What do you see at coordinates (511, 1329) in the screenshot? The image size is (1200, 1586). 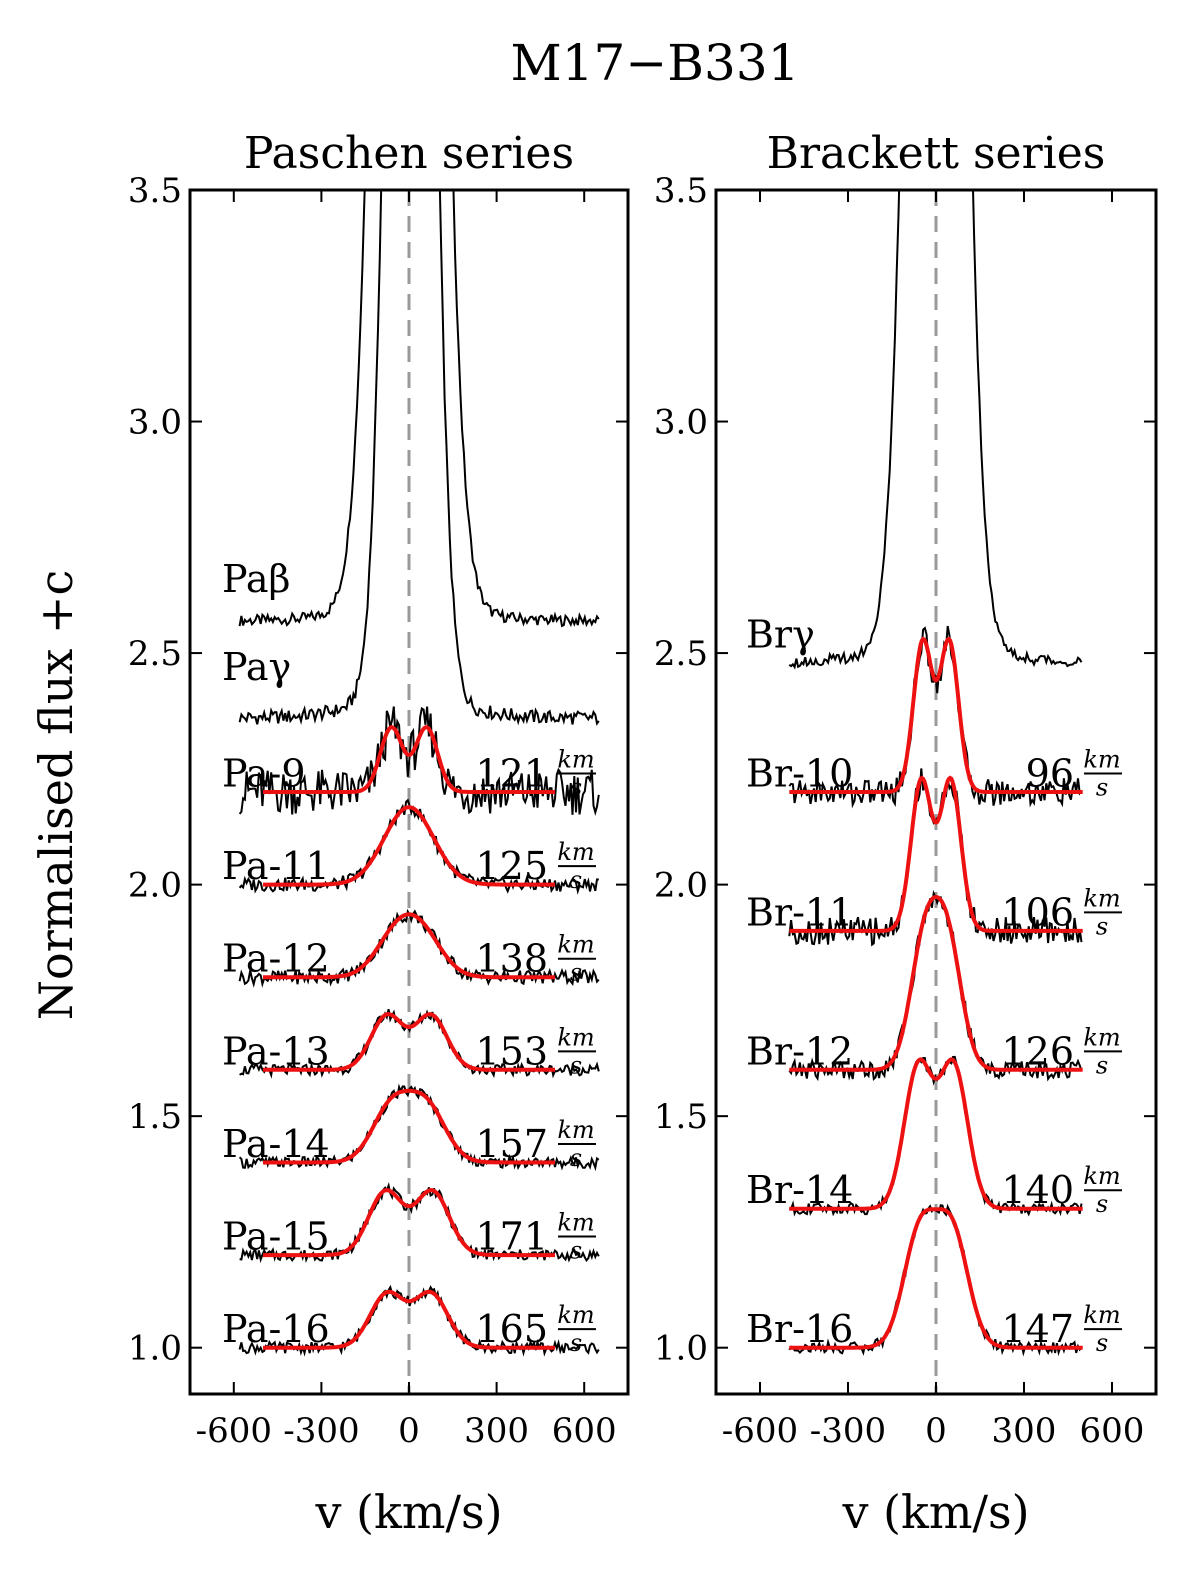 I see `width-value-pa-16: 165` at bounding box center [511, 1329].